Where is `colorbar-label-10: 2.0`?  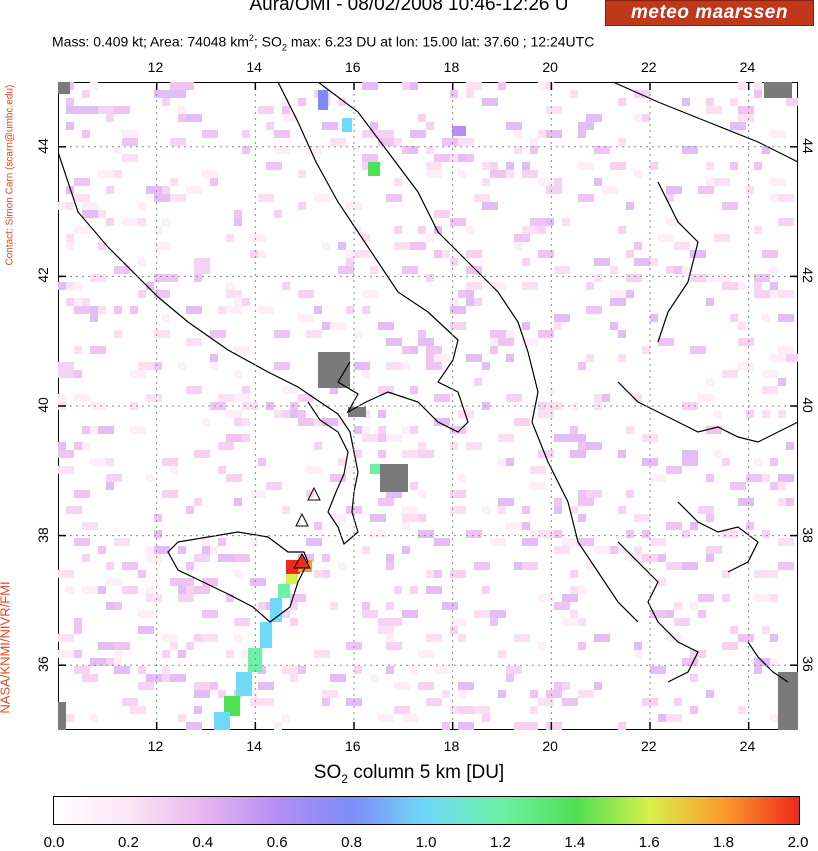 colorbar-label-10: 2.0 is located at coordinates (798, 842).